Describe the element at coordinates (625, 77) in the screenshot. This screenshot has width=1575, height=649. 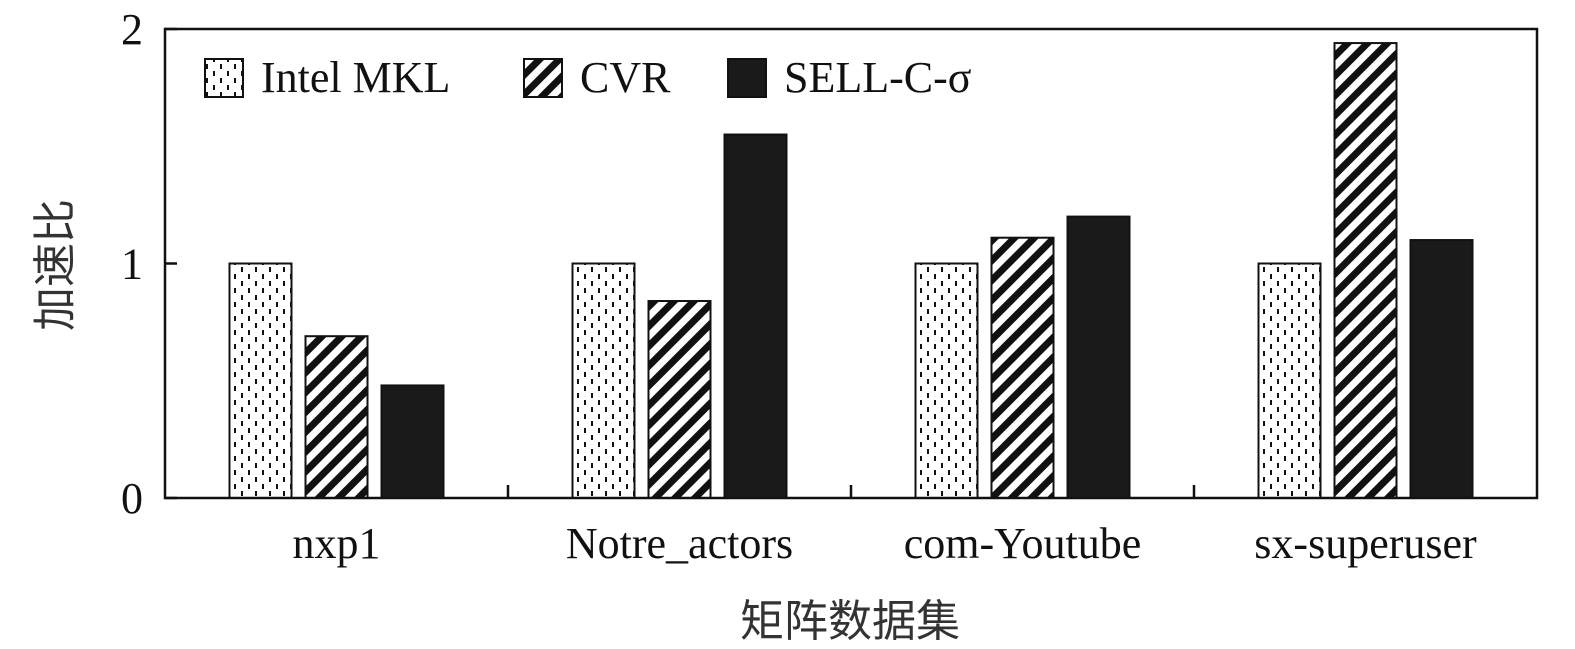
I see `legend-label: CVR` at that location.